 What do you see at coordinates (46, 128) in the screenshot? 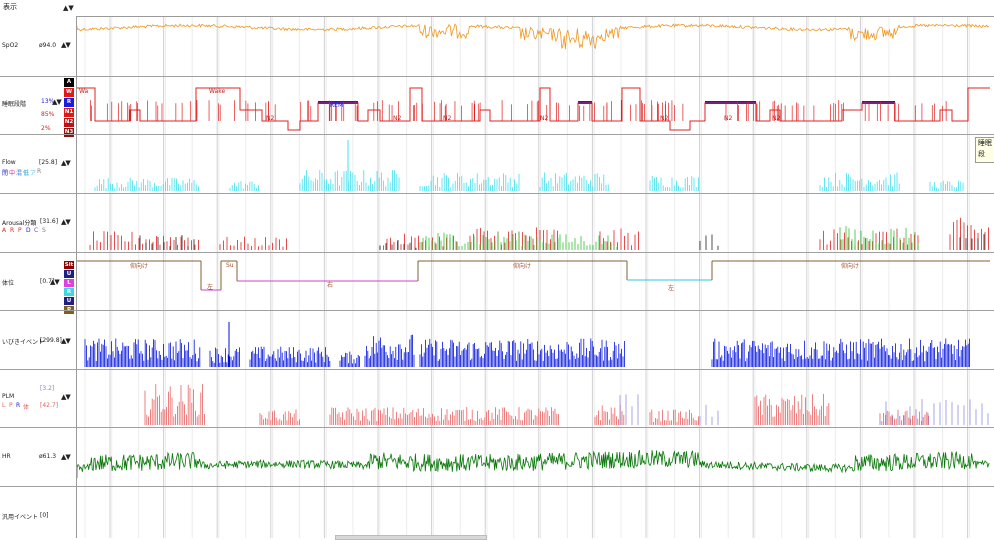
I see `sleep-stat-3: 2%` at bounding box center [46, 128].